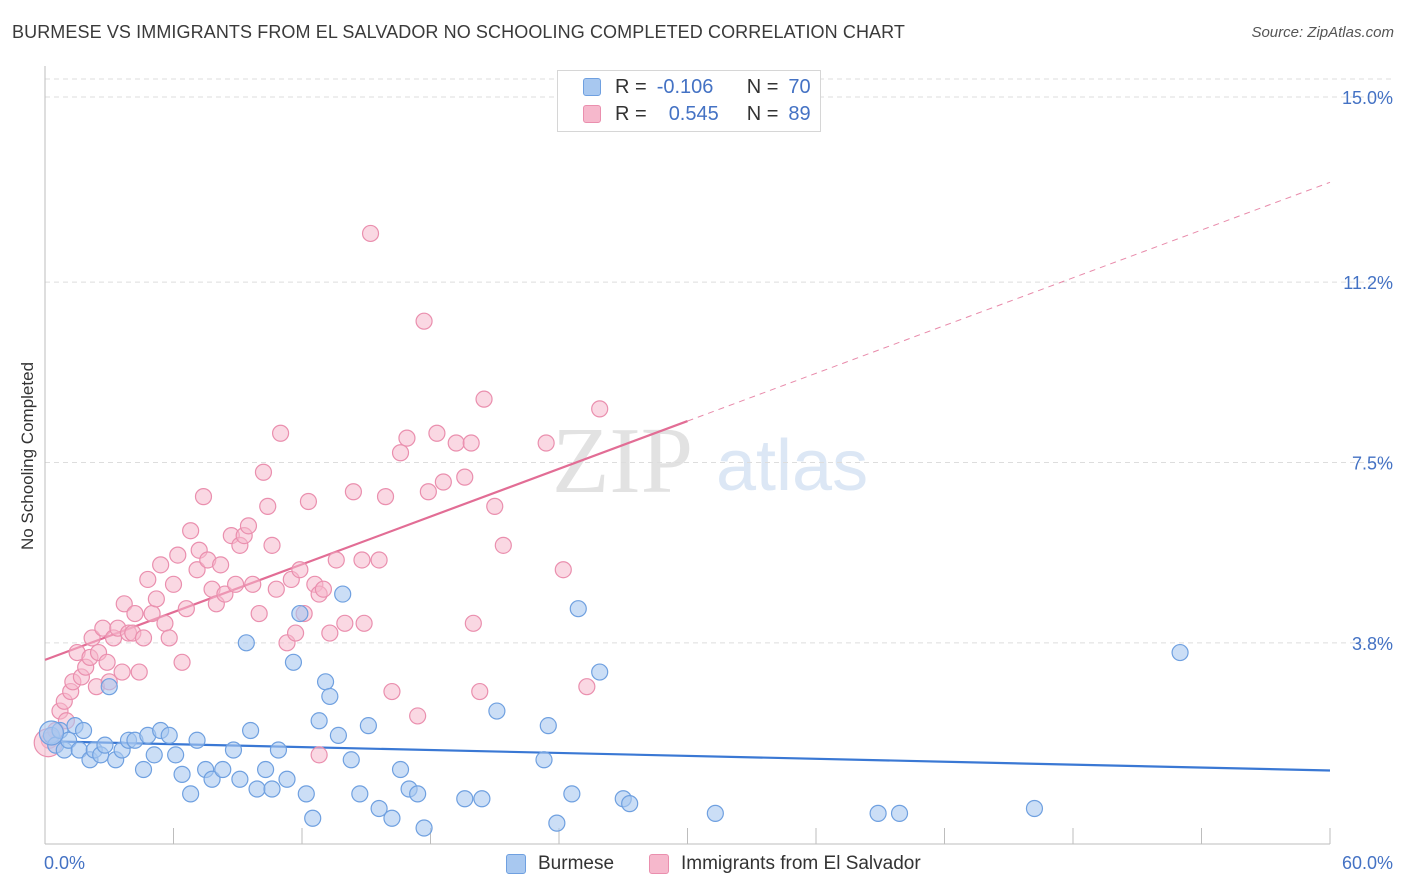  Describe the element at coordinates (792, 466) in the screenshot. I see `watermark-atlas: atlas` at that location.